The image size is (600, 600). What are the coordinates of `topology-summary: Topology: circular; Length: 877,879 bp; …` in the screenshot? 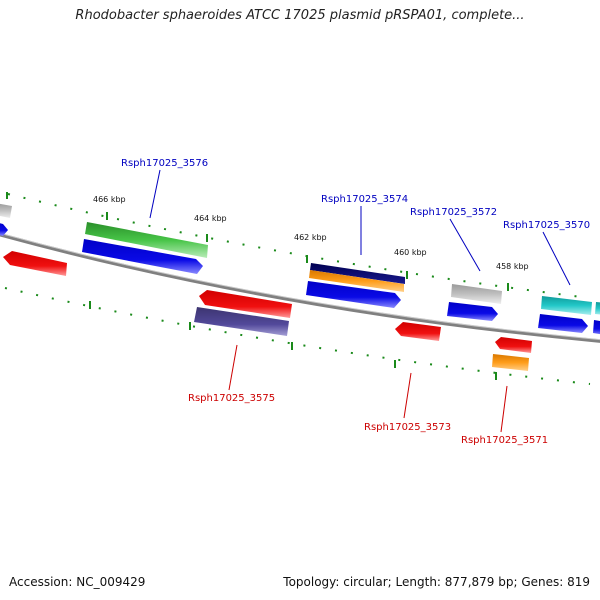 It's located at (436, 582).